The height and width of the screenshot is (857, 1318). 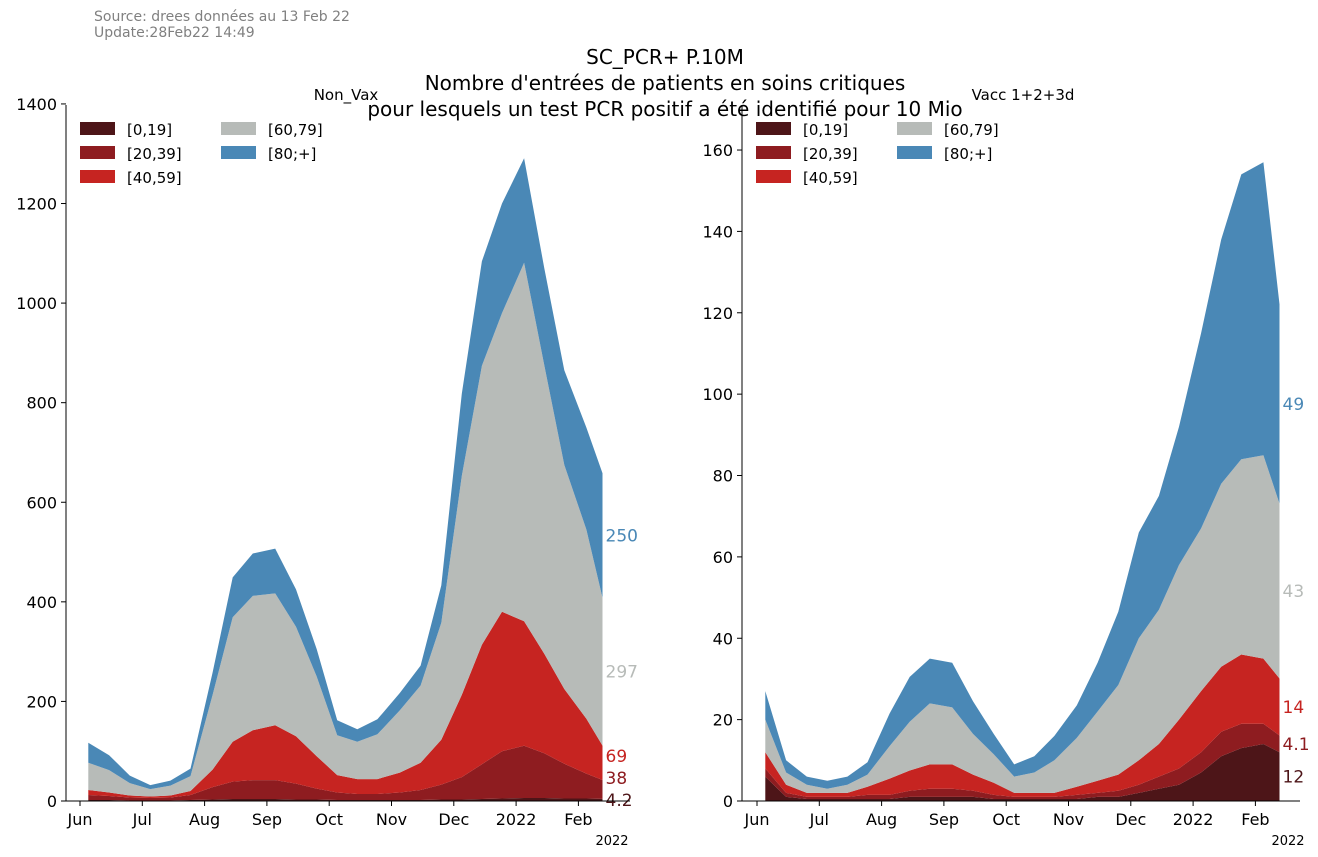 I want to click on y-tick-label: 160, so click(x=717, y=150).